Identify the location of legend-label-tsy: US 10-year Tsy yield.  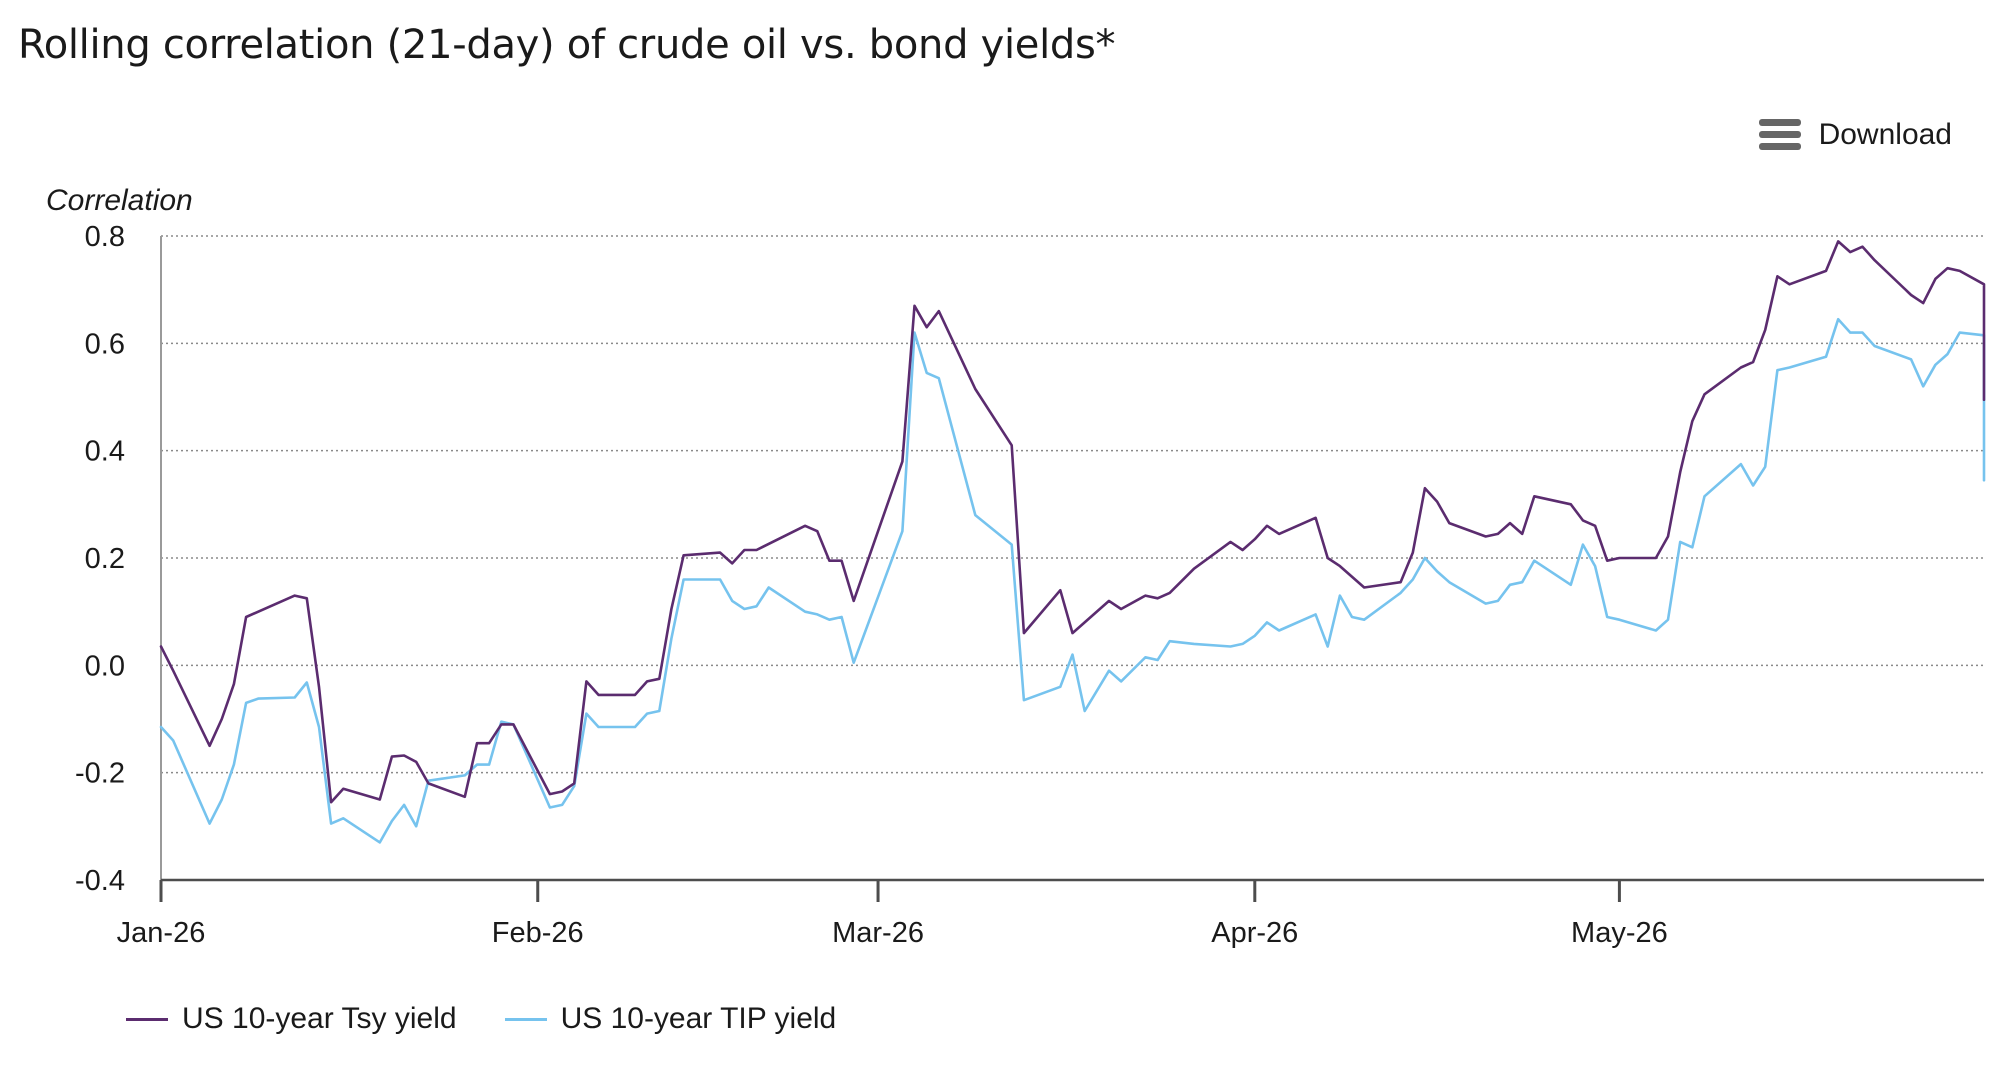
(319, 1018).